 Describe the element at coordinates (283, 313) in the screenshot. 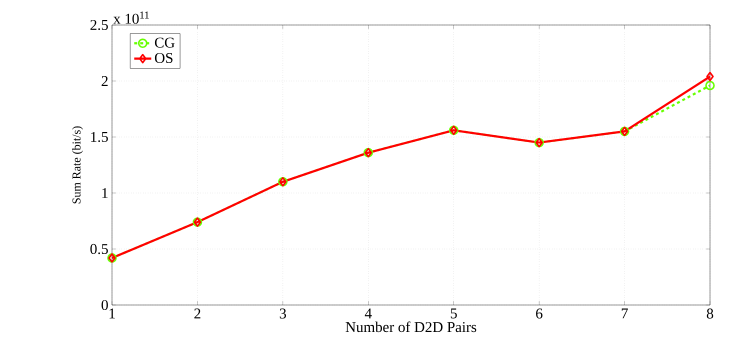

I see `x-tick-label: 3` at that location.